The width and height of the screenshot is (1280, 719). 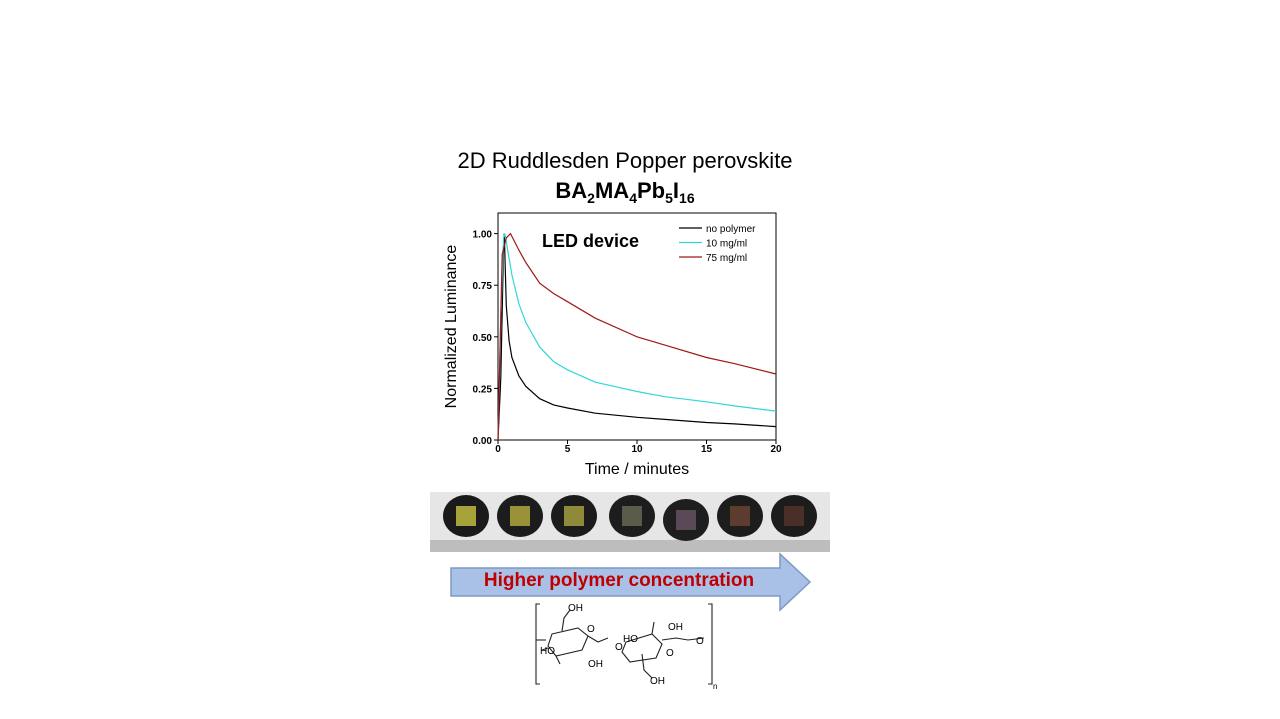 What do you see at coordinates (625, 160) in the screenshot?
I see `title-line1: 2D Ruddlesden Popper perovskite` at bounding box center [625, 160].